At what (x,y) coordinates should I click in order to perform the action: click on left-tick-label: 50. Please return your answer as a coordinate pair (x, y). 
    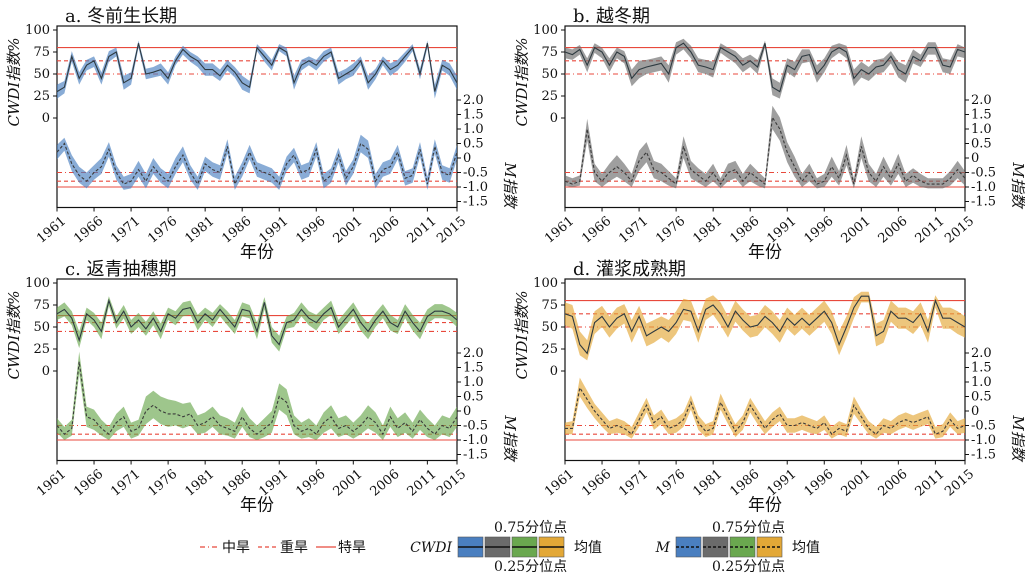
    Looking at the image, I should click on (41, 327).